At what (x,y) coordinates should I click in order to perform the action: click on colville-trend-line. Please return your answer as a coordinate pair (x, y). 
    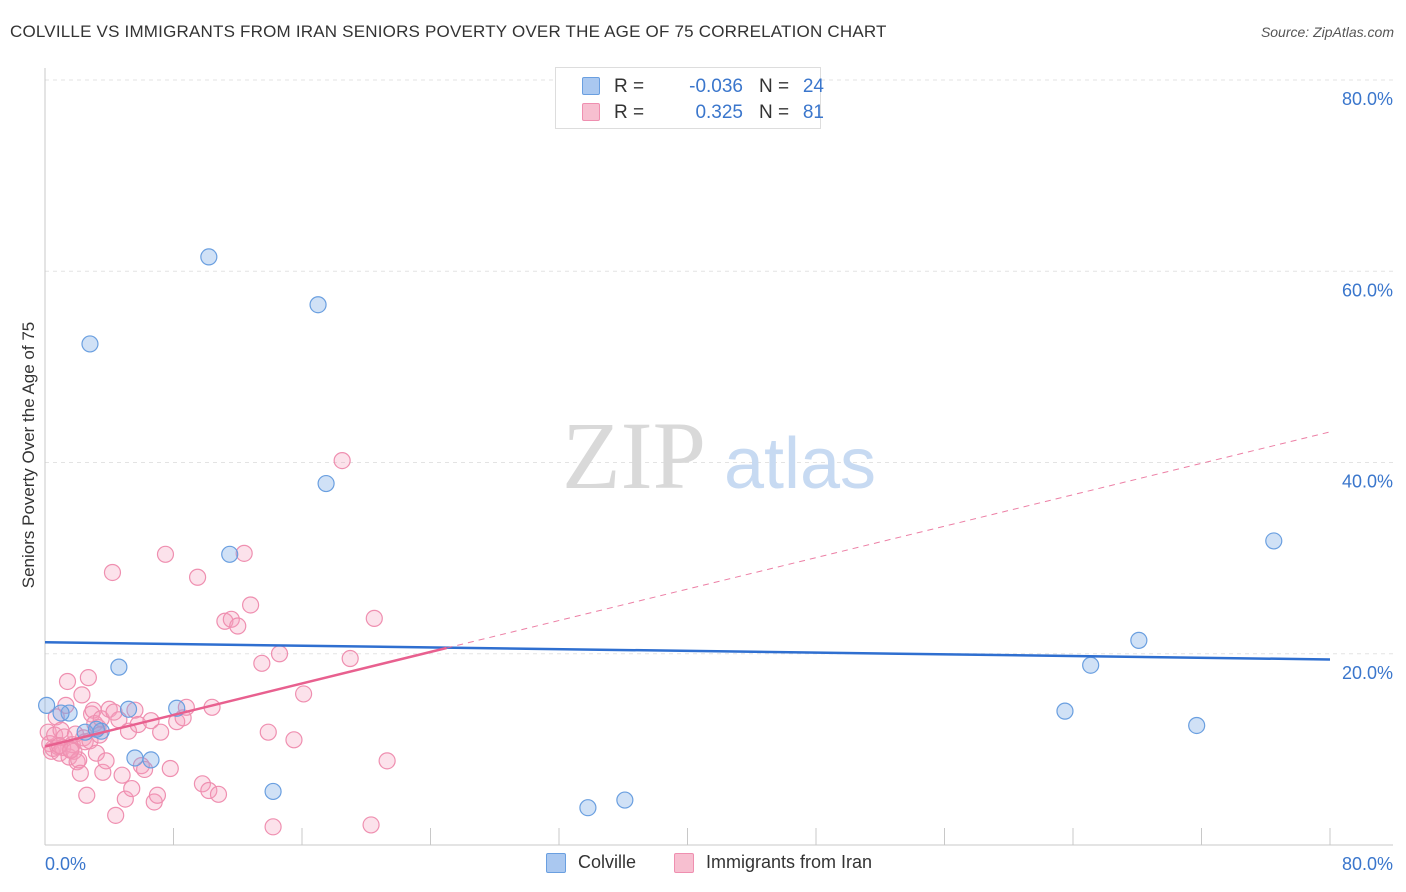
    Looking at the image, I should click on (687, 651).